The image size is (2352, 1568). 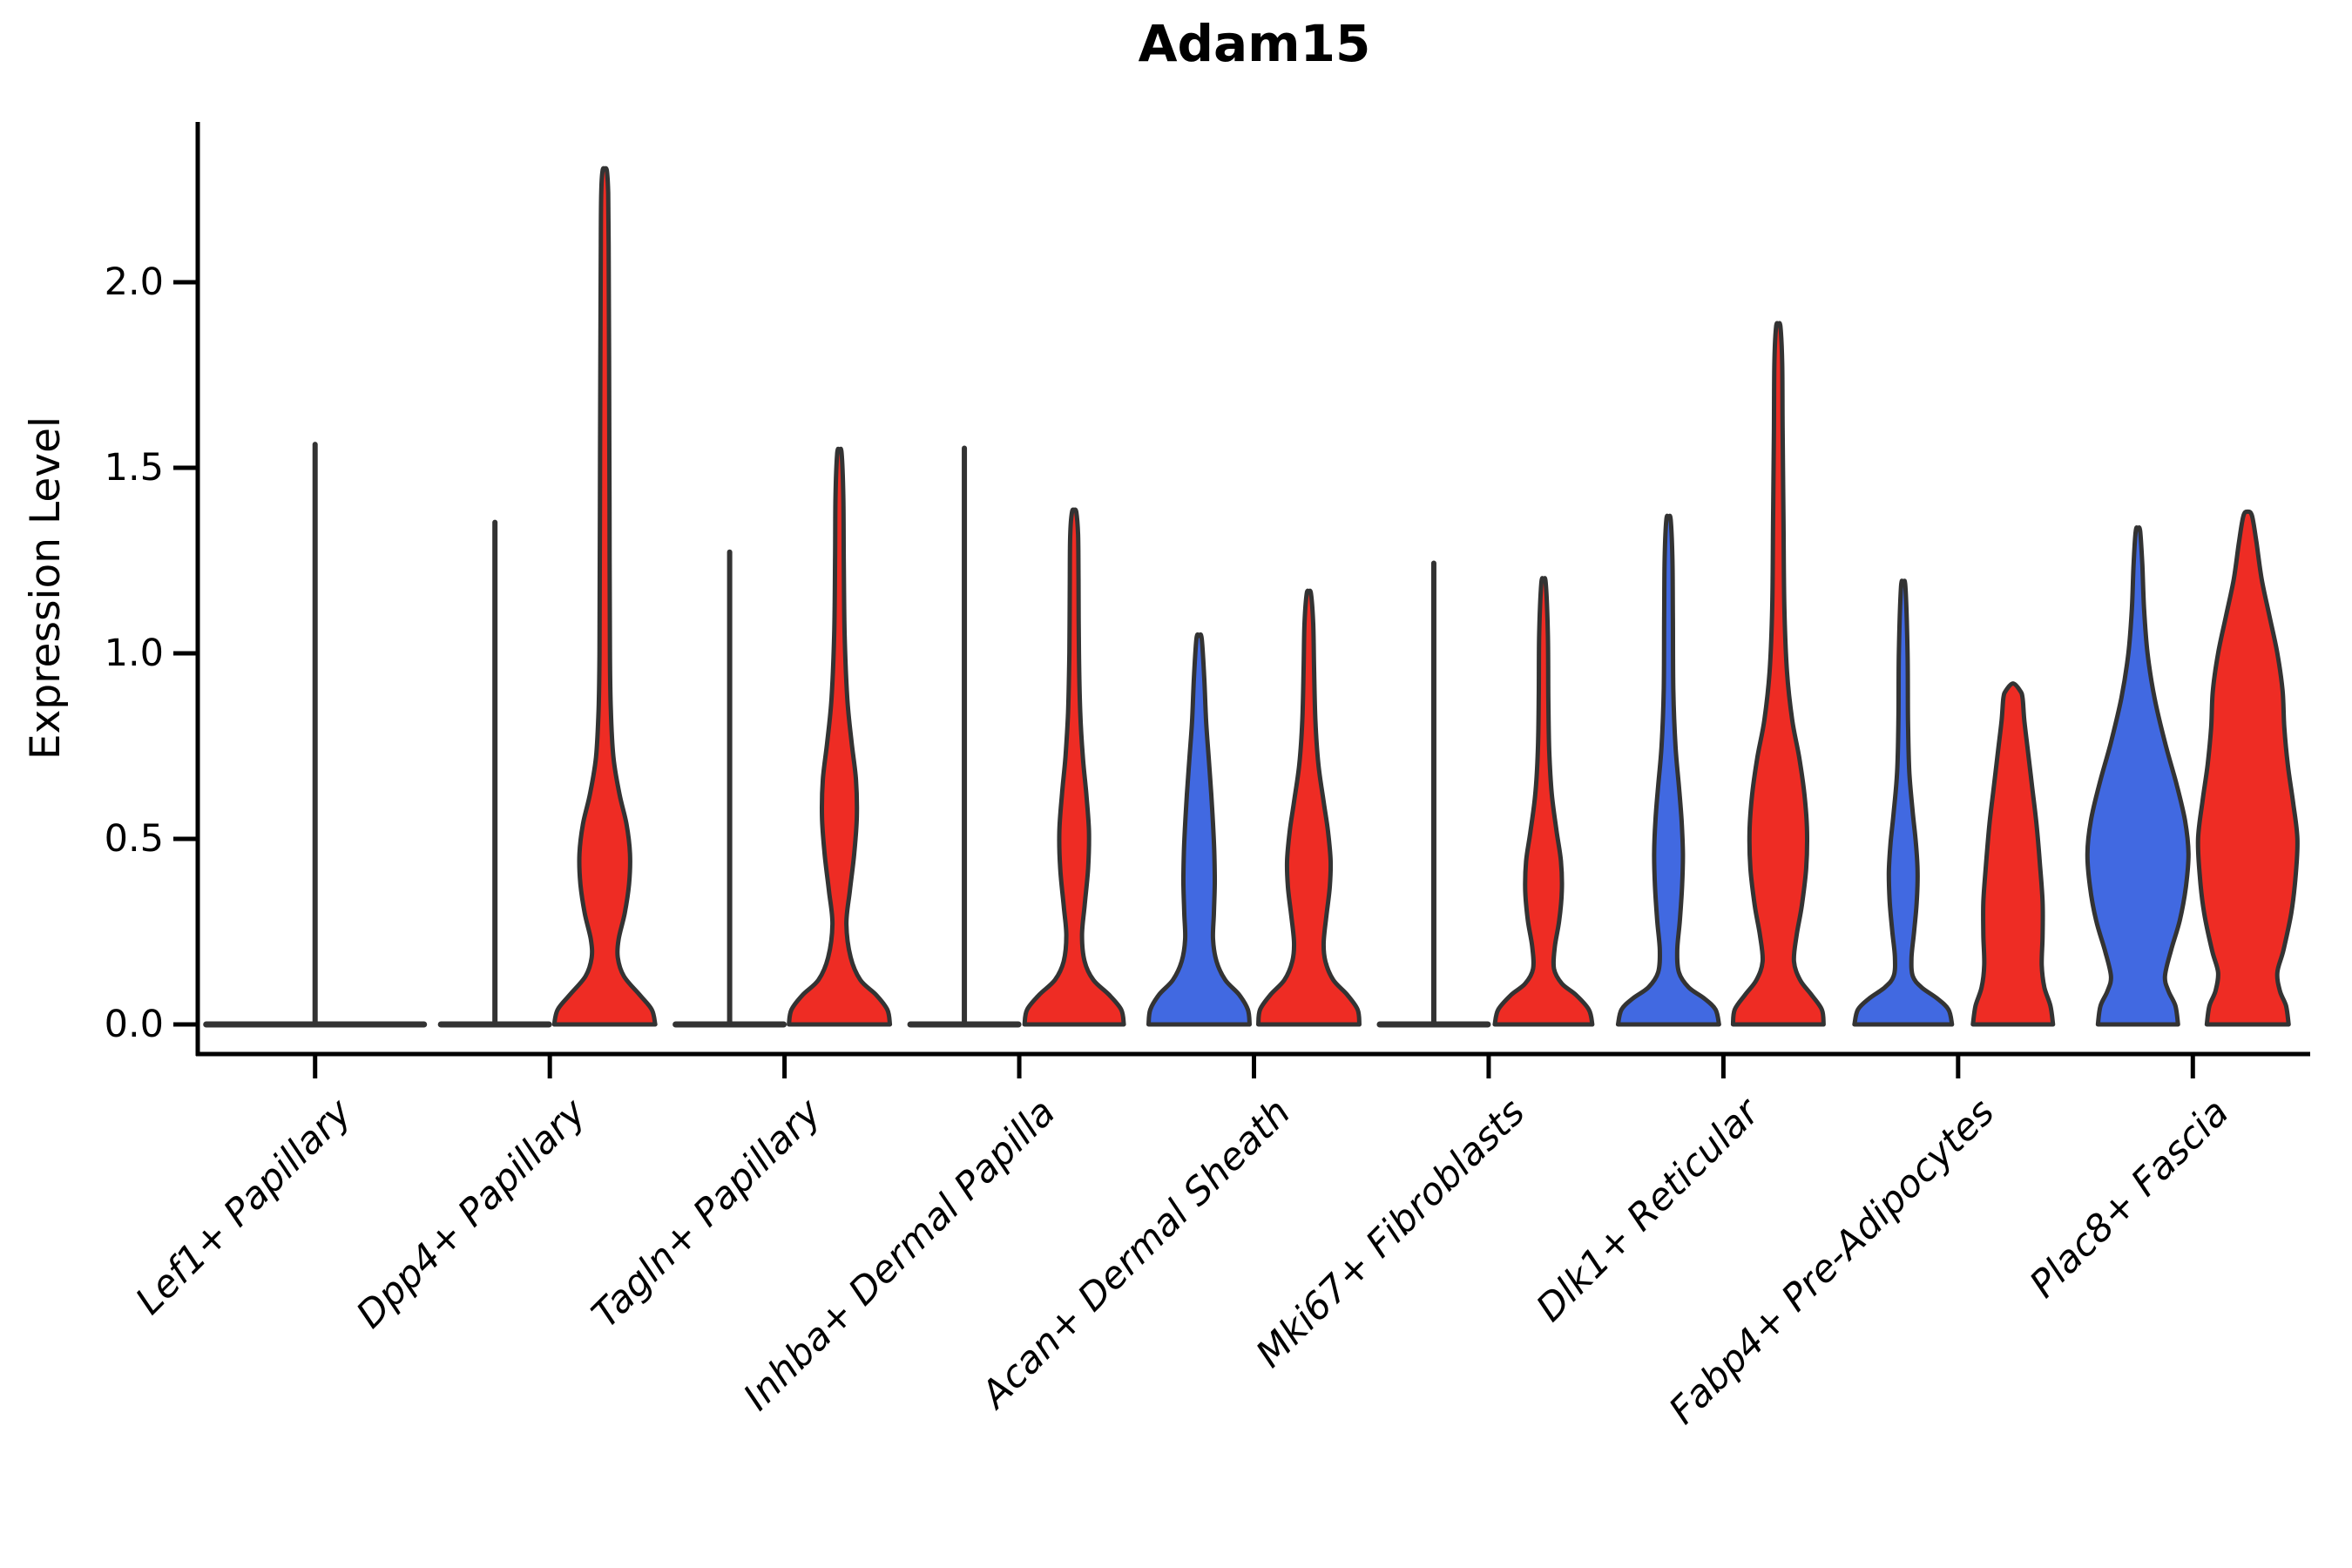 I want to click on y-tick-label: 2.0, so click(x=134, y=282).